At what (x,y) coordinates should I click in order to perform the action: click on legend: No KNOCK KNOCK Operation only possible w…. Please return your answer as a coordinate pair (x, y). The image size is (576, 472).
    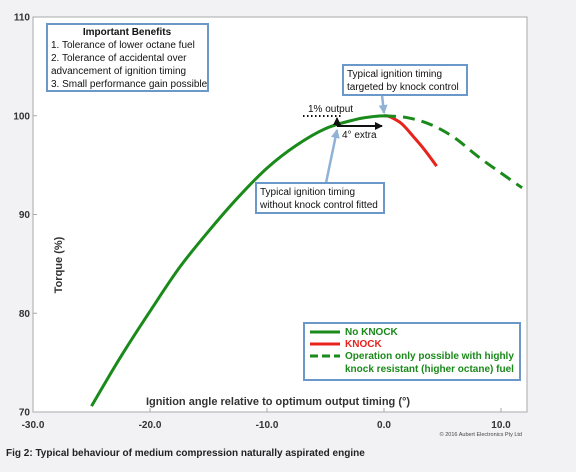
    Looking at the image, I should click on (412, 351).